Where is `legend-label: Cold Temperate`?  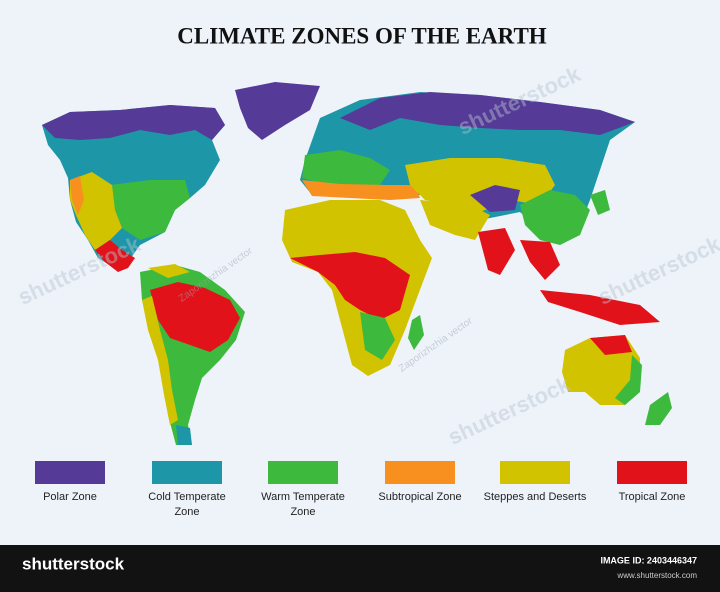
legend-label: Cold Temperate is located at coordinates (186, 497).